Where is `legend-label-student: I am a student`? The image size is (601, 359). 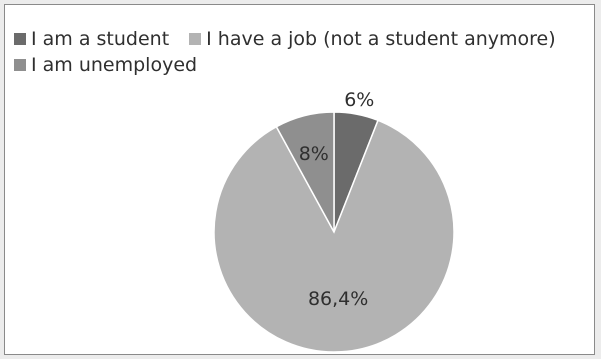 legend-label-student: I am a student is located at coordinates (100, 39).